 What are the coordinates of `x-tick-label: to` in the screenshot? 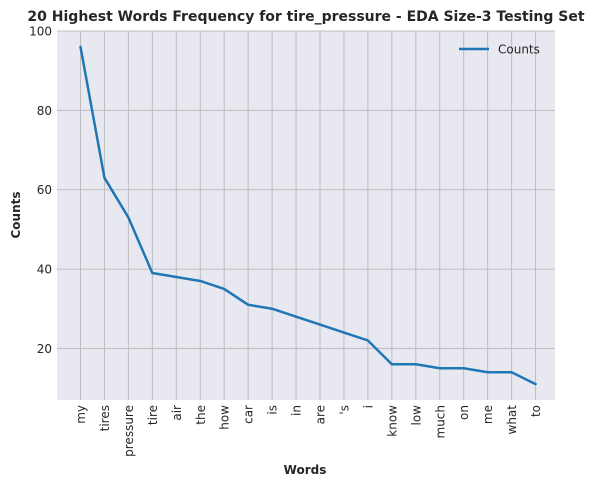 It's located at (536, 411).